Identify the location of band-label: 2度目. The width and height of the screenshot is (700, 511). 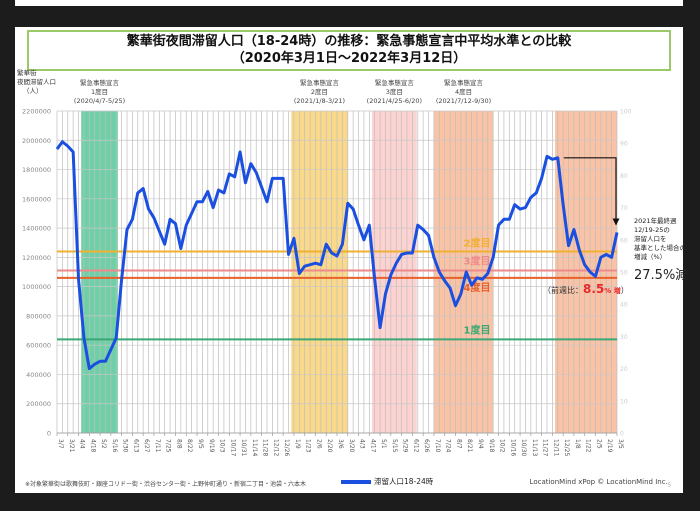
(319, 91).